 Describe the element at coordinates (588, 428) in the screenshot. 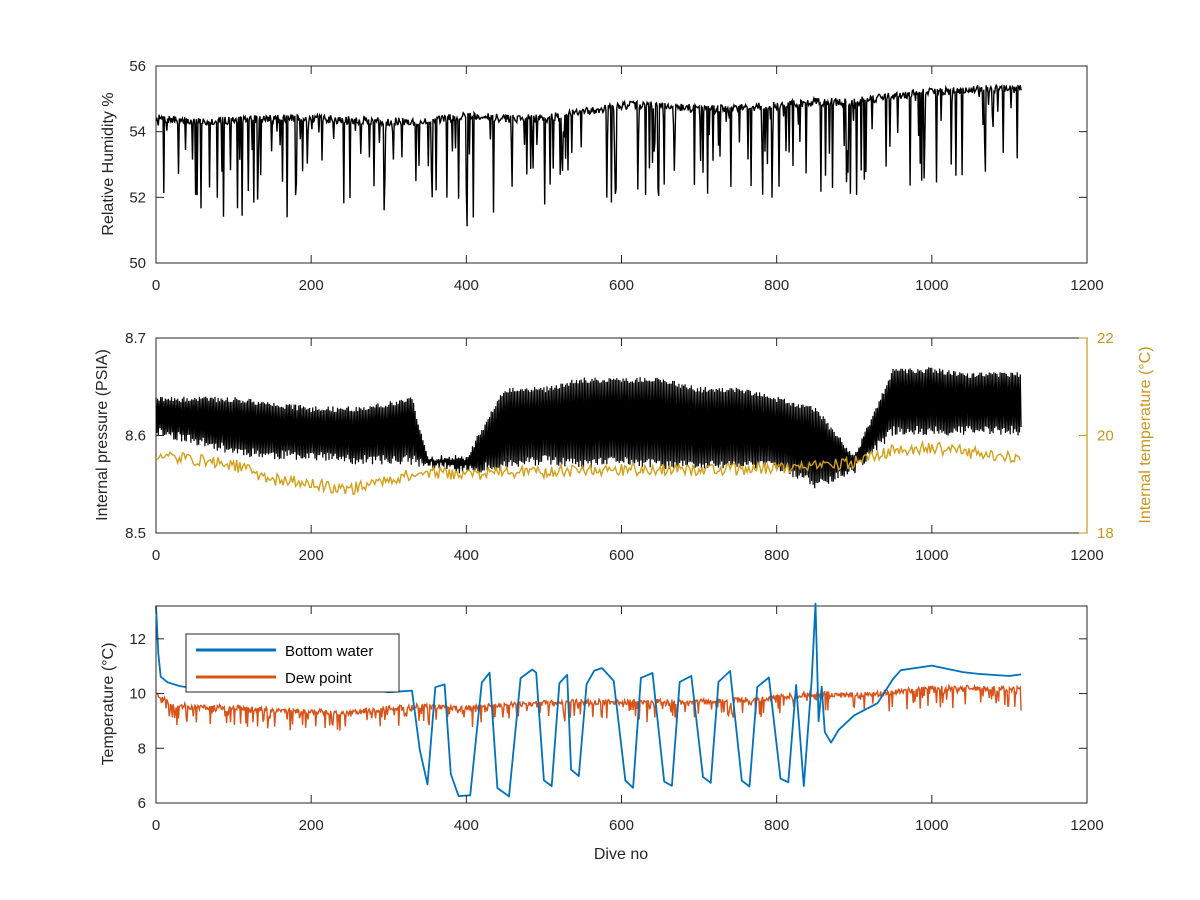

I see `pressure-line` at that location.